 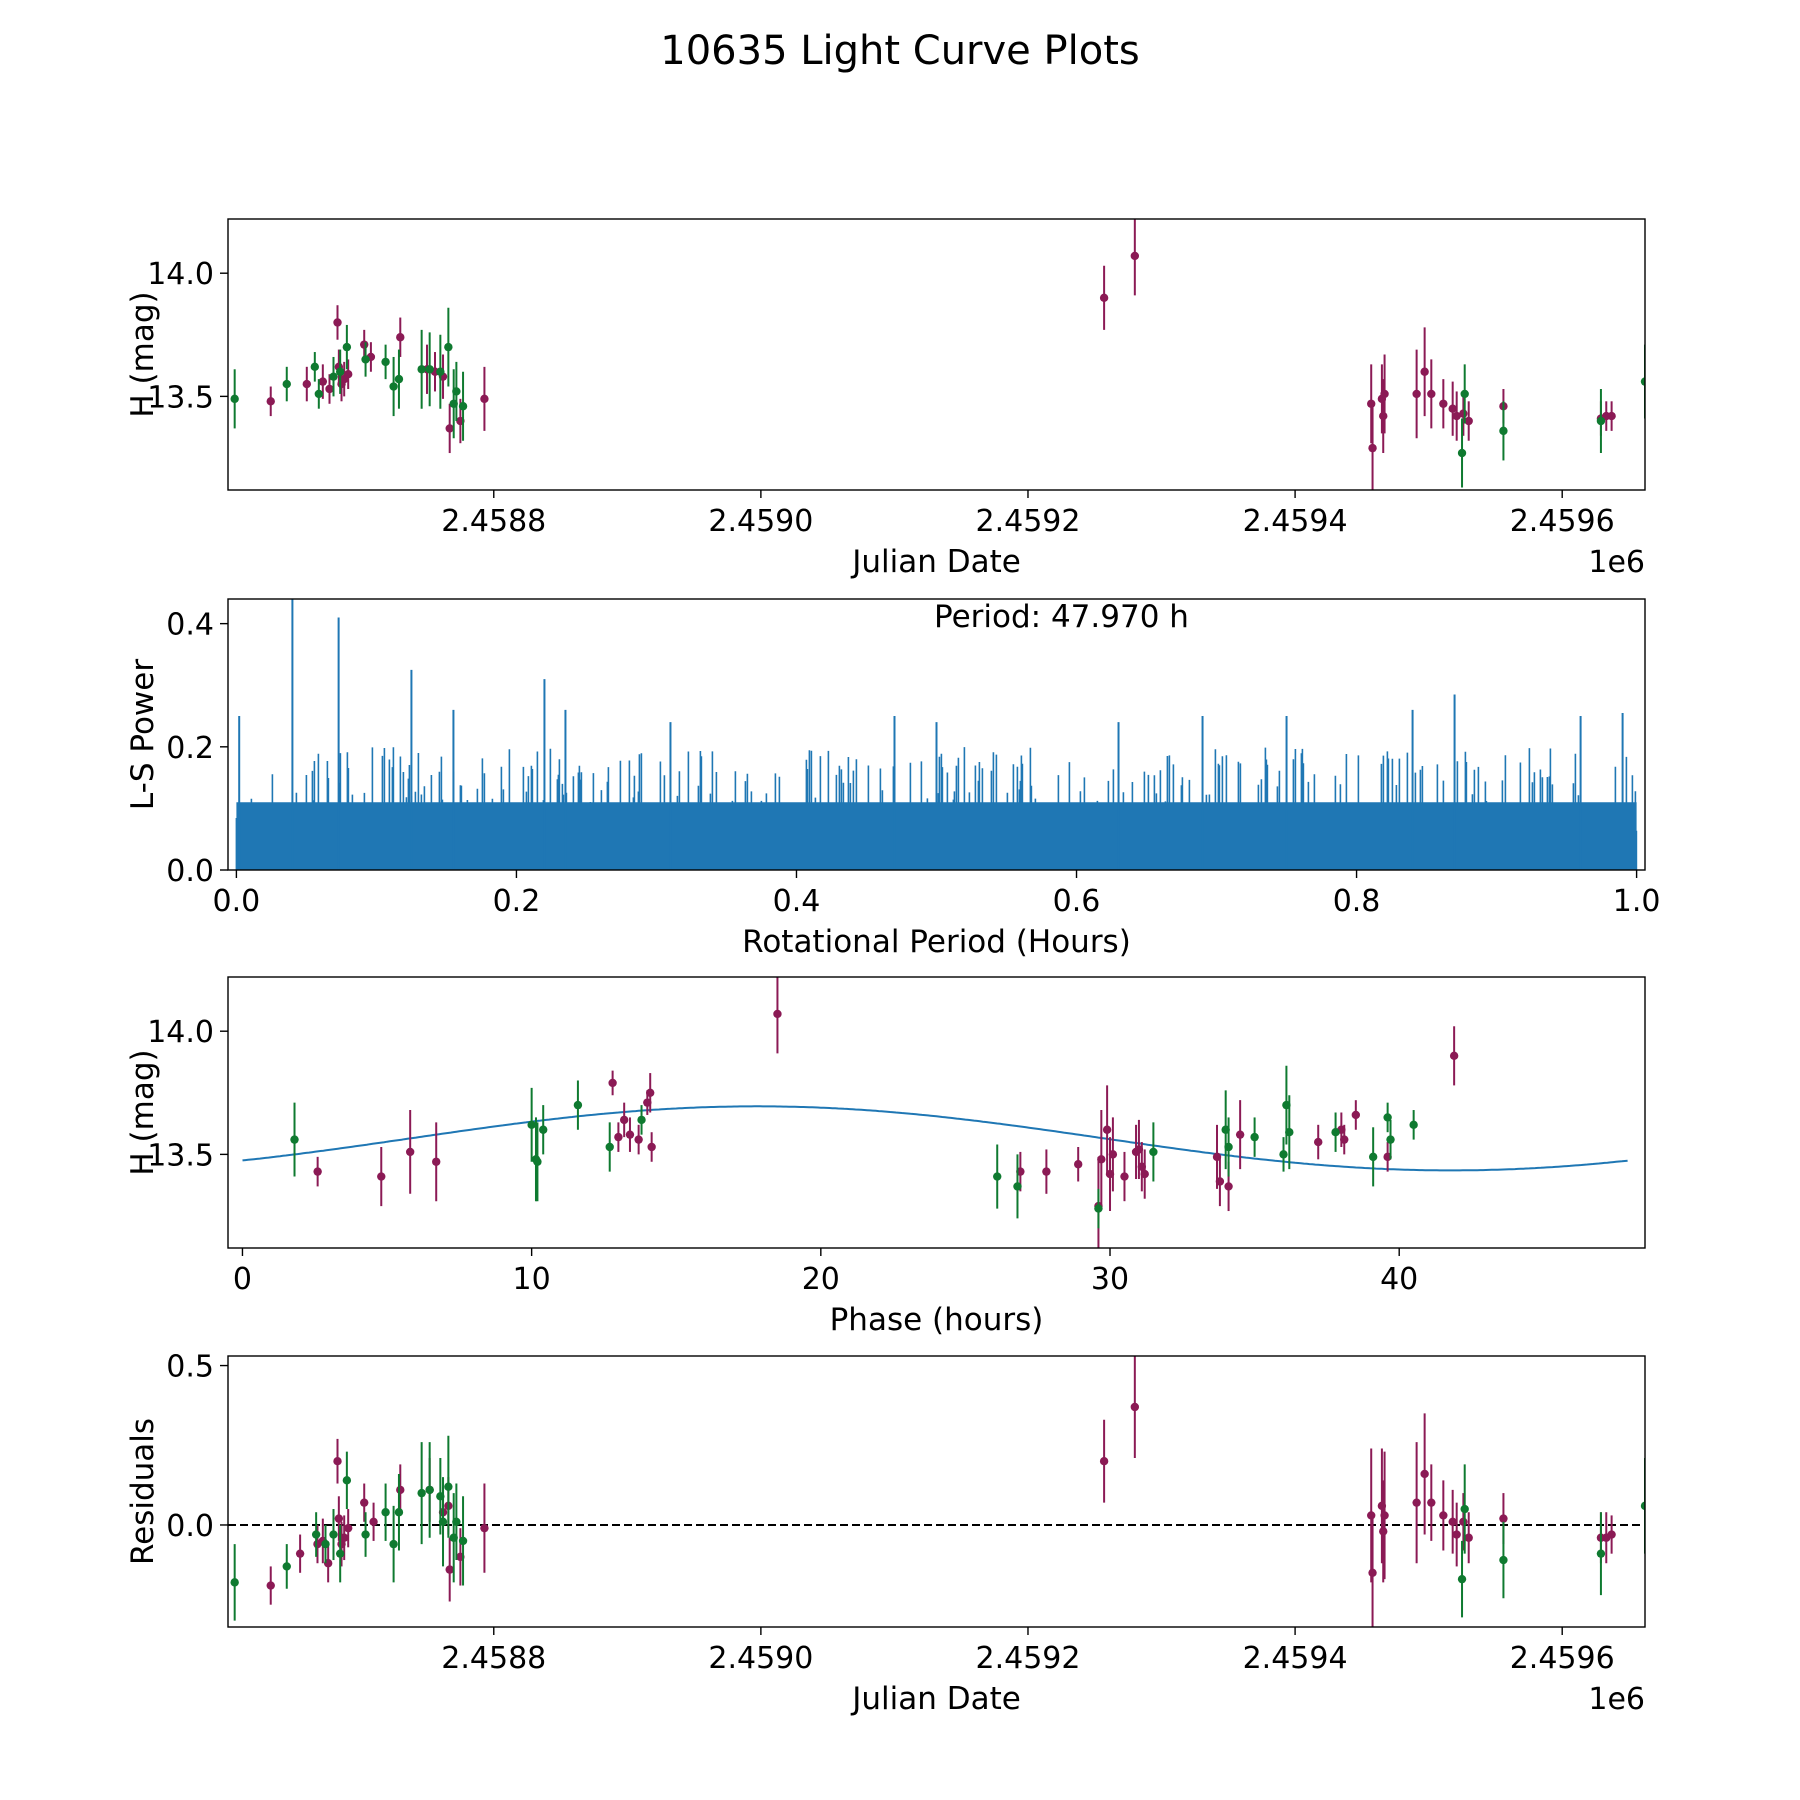 I want to click on y-tick-label: 0.5, so click(x=190, y=1367).